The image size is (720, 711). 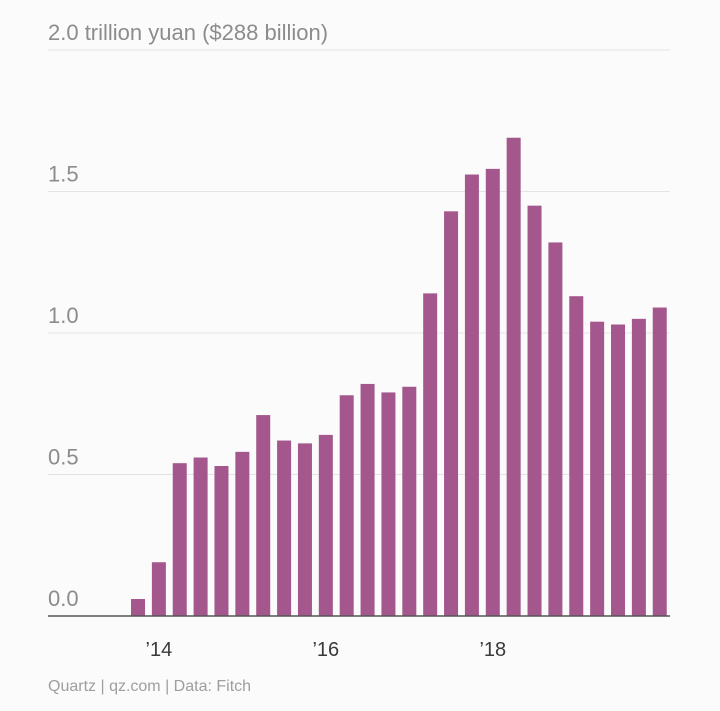 I want to click on x-tick-label: ’14, so click(x=159, y=650).